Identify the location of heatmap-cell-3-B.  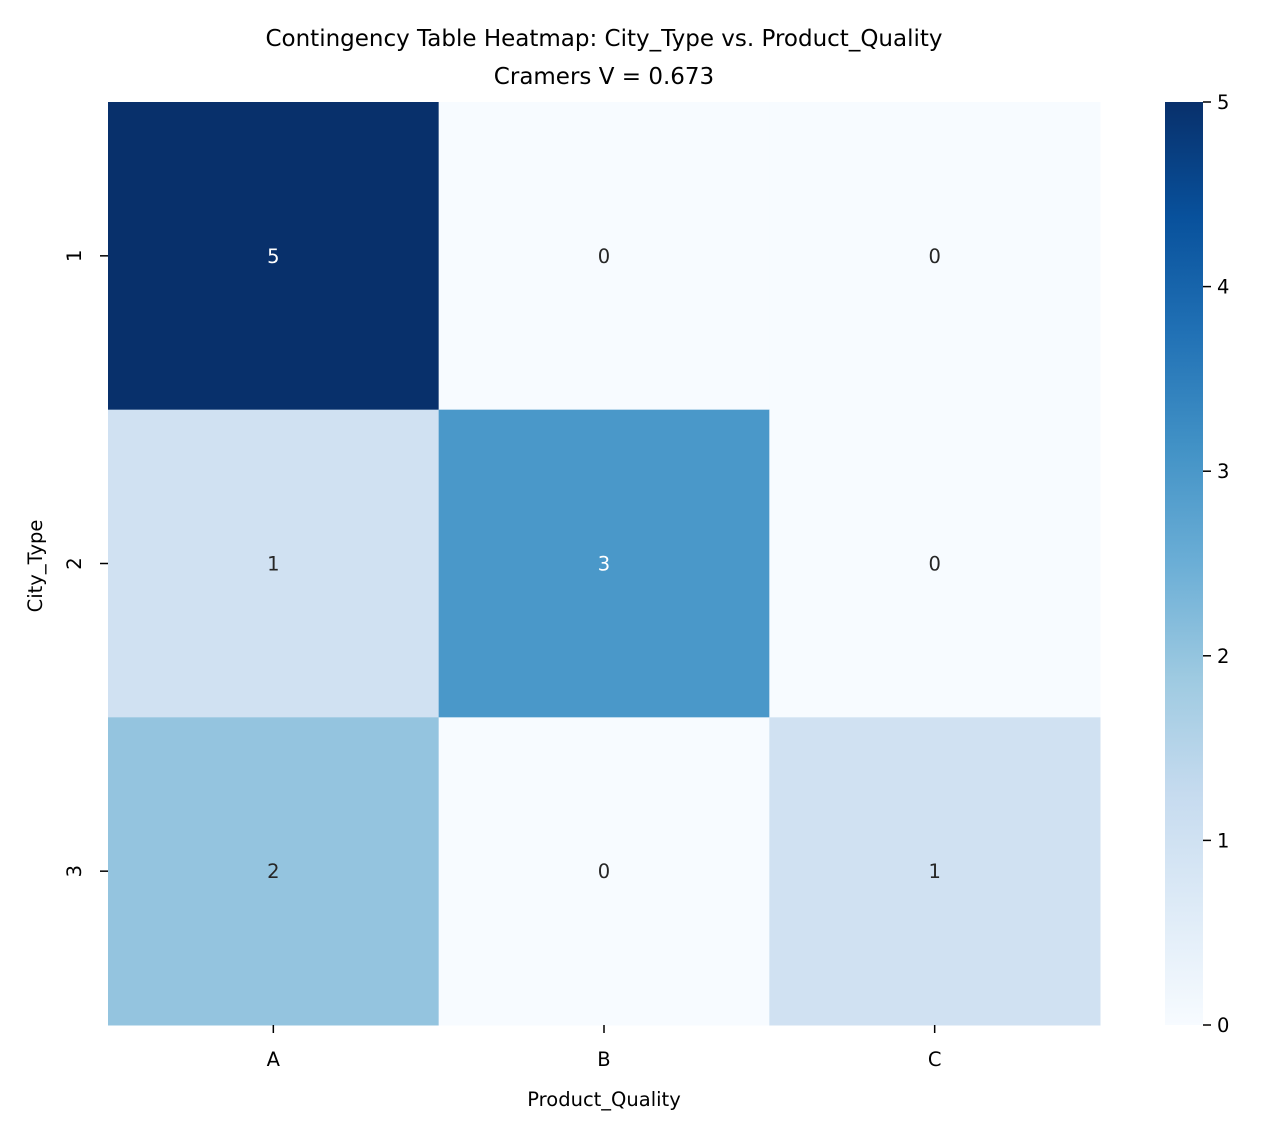
(604, 871).